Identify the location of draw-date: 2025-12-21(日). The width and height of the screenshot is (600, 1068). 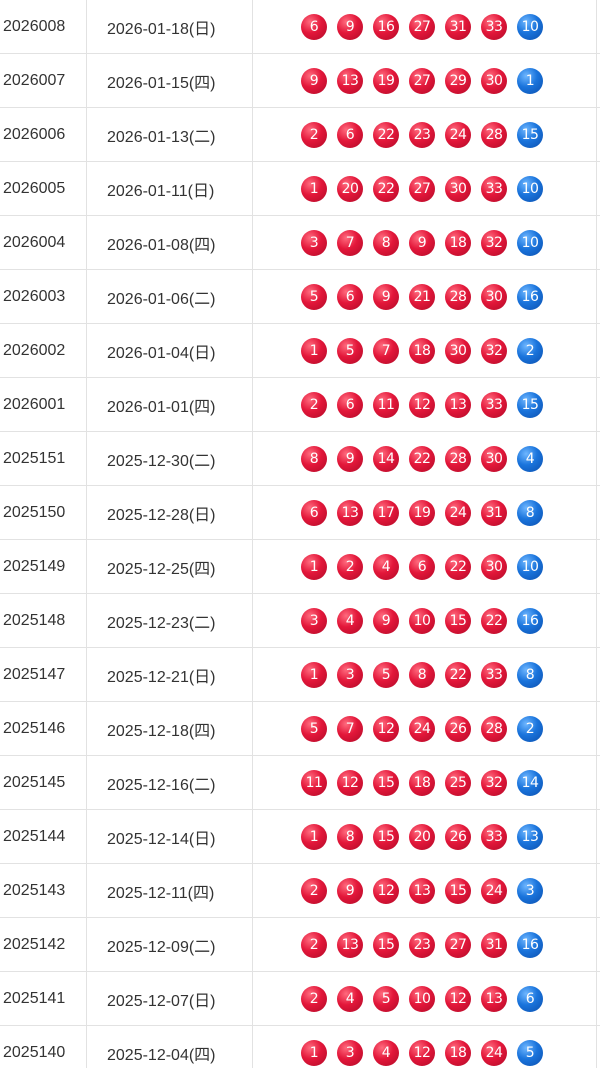
(170, 674).